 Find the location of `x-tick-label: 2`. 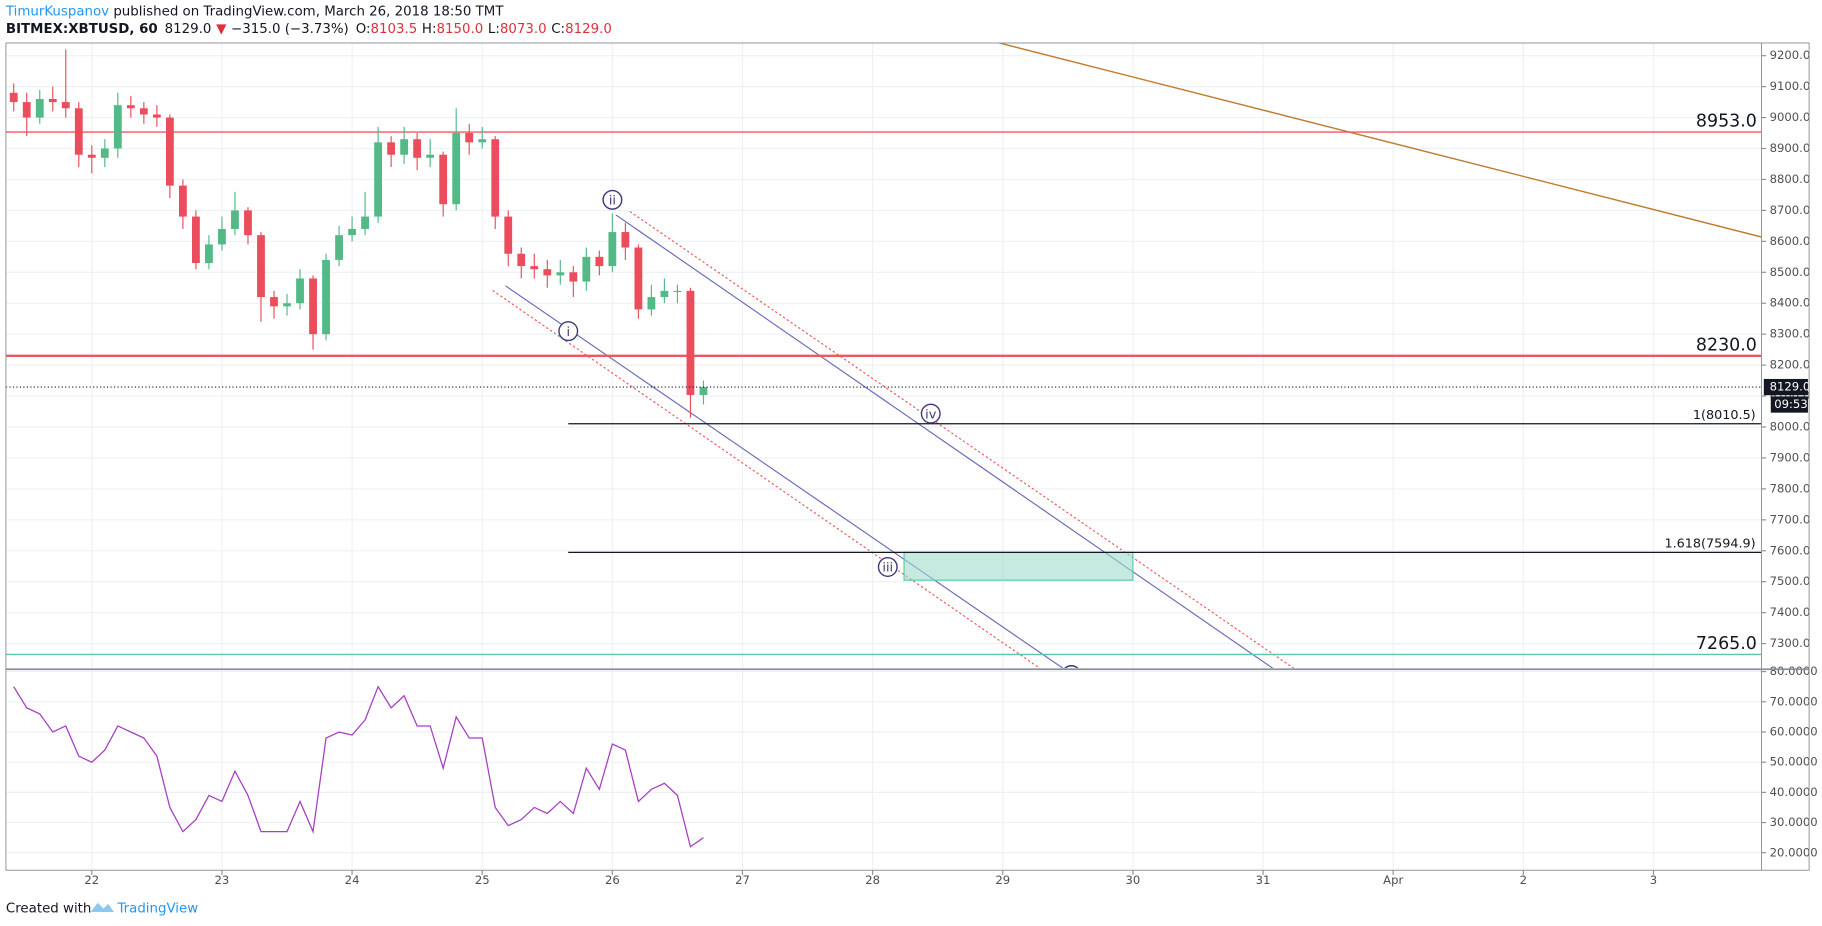

x-tick-label: 2 is located at coordinates (1523, 880).